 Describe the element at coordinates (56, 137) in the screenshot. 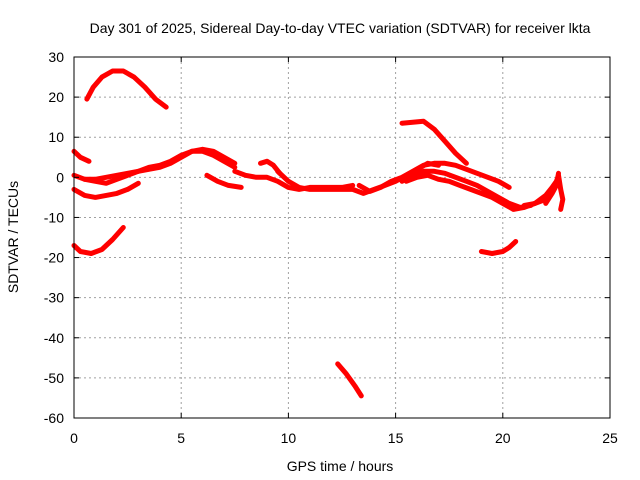

I see `y-tick-label: 10` at that location.